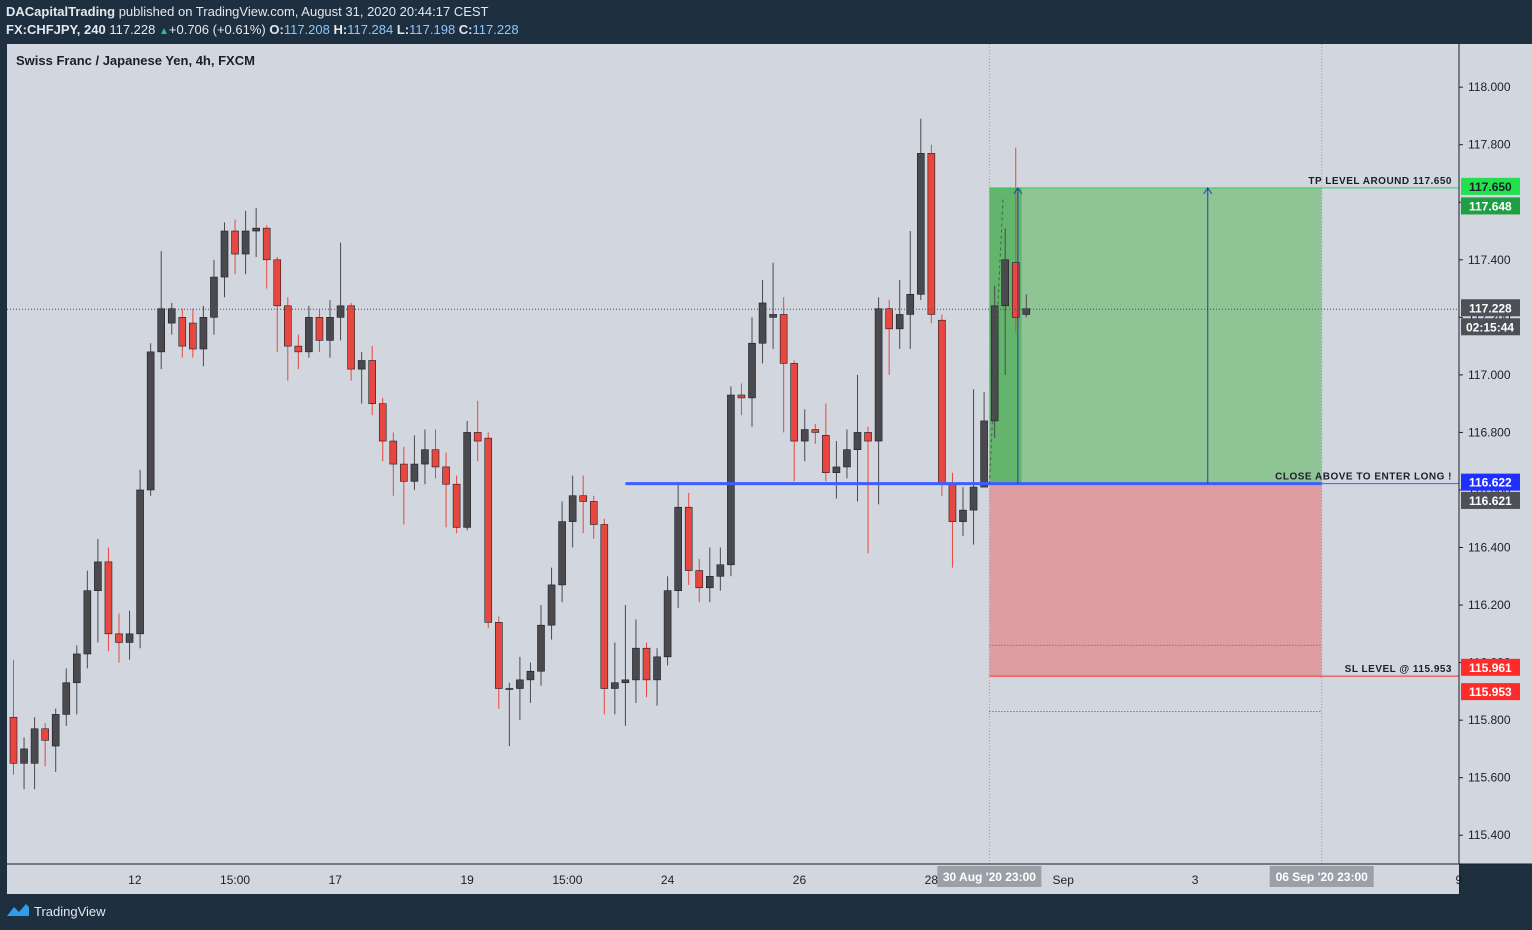 Image resolution: width=1532 pixels, height=930 pixels. Describe the element at coordinates (1489, 375) in the screenshot. I see `price-tick-label: 117.000` at that location.